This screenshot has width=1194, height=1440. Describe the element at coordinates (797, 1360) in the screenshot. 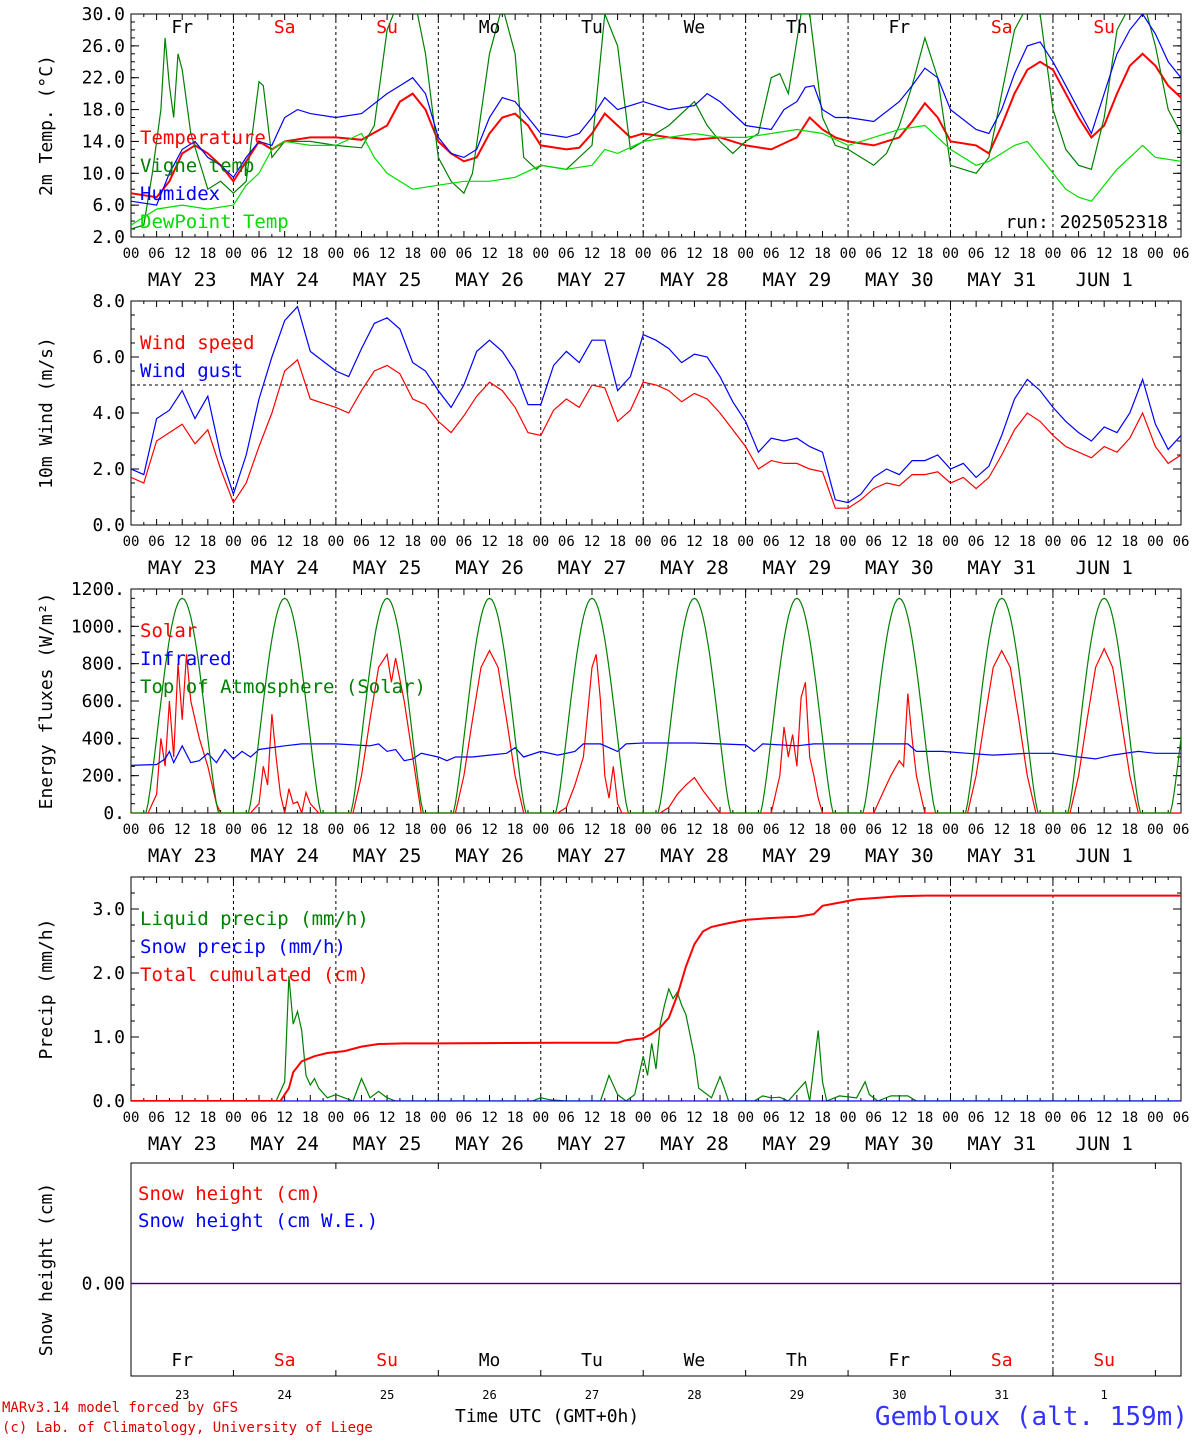

I see `day-name-label: Th` at that location.